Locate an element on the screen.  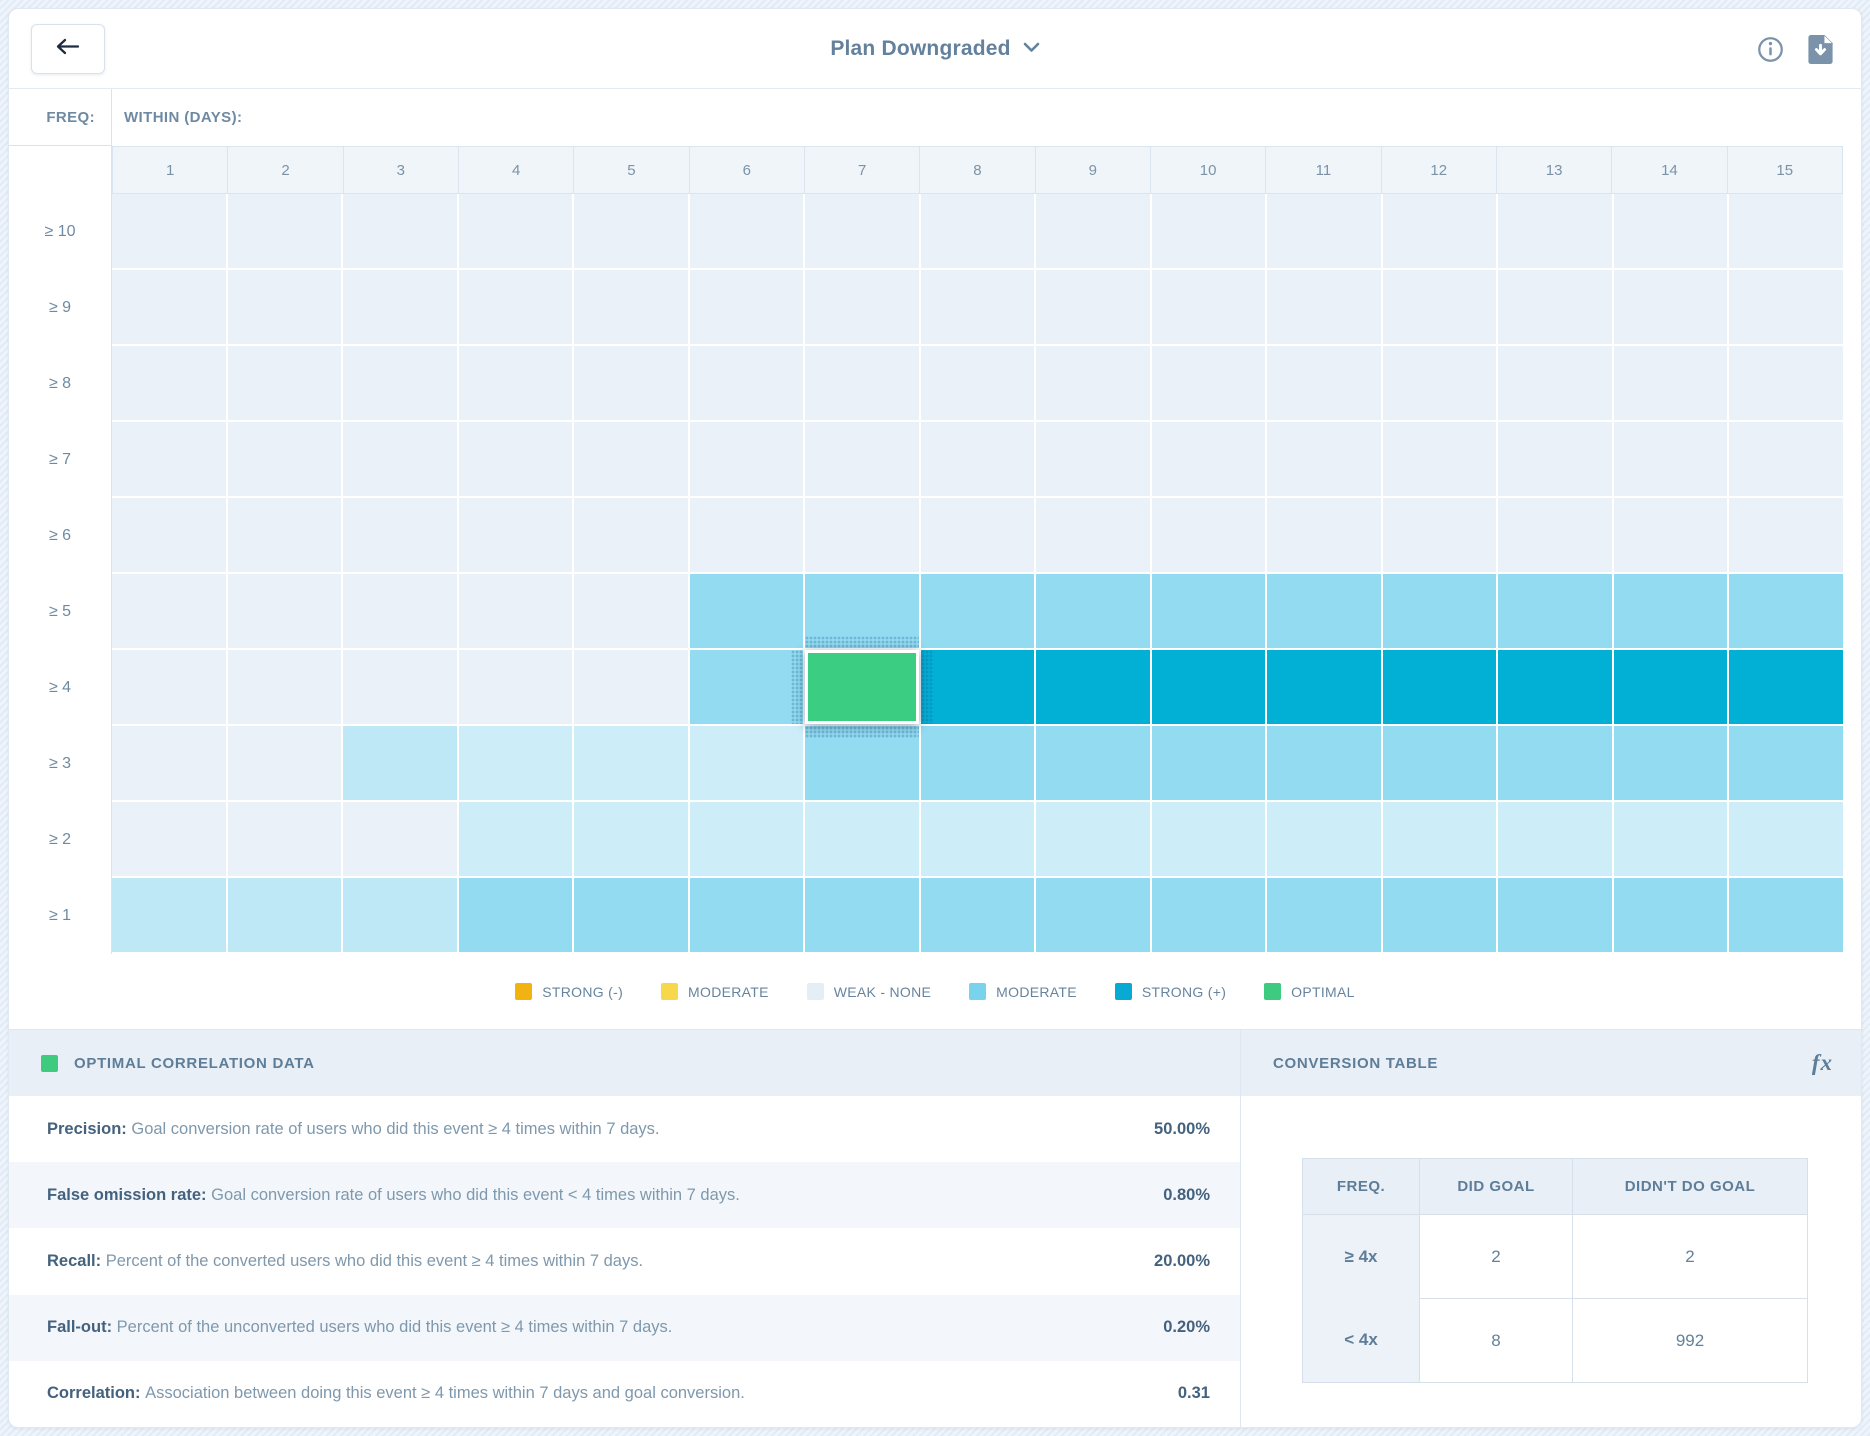
info-icon is located at coordinates (1770, 49).